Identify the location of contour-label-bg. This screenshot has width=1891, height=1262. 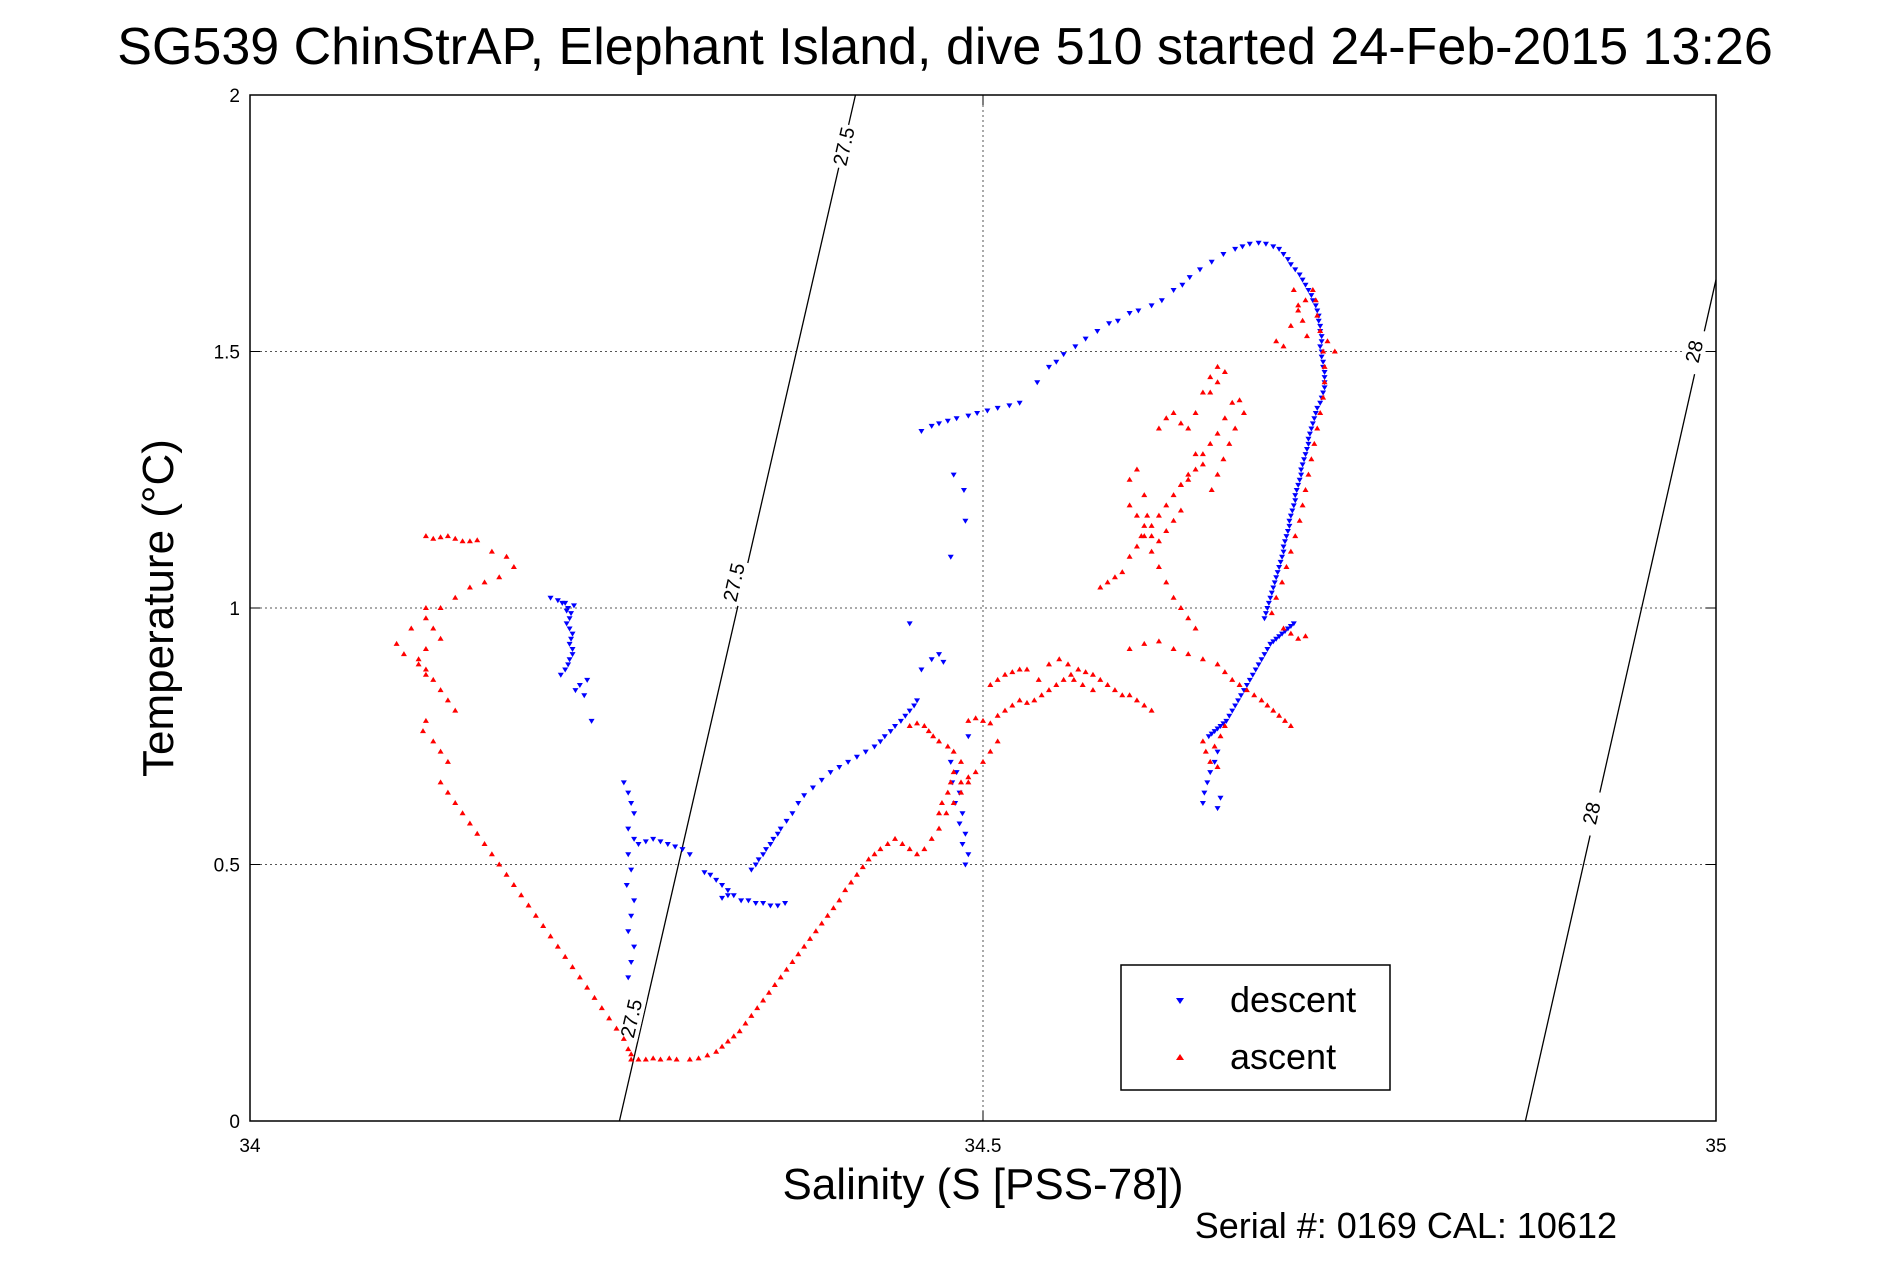
(734, 582).